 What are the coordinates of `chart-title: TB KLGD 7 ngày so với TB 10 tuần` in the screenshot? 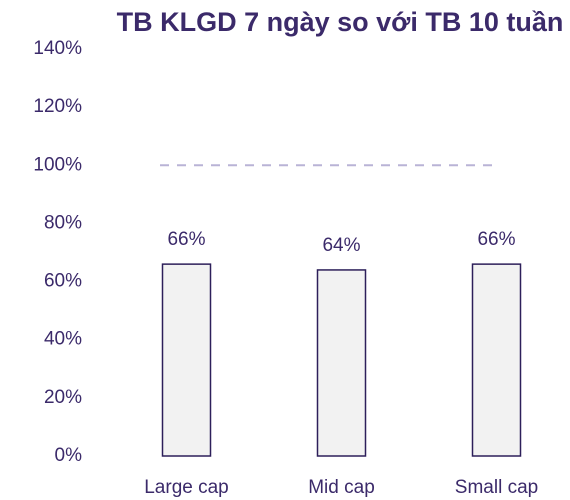 It's located at (340, 22).